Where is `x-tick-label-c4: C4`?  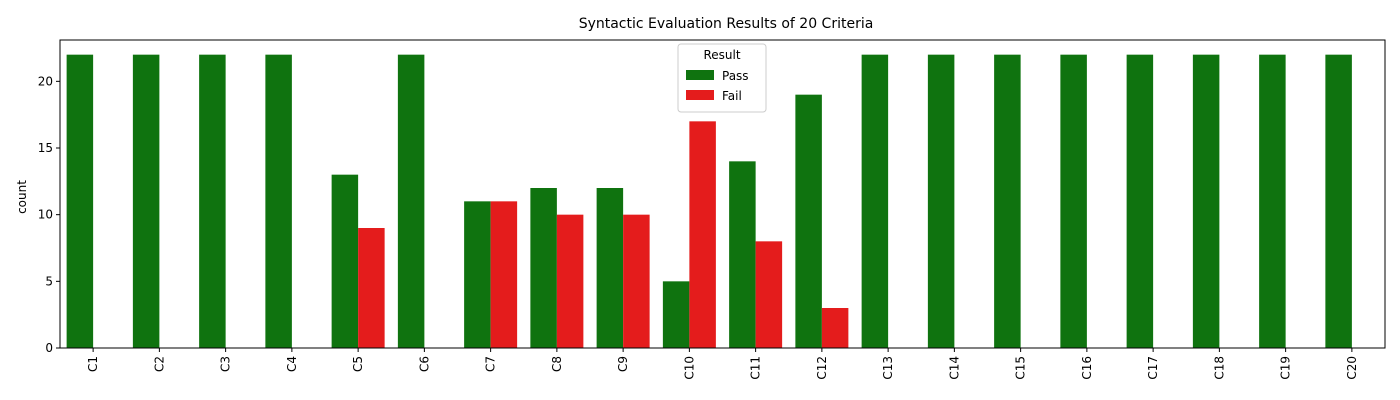 x-tick-label-c4: C4 is located at coordinates (292, 364).